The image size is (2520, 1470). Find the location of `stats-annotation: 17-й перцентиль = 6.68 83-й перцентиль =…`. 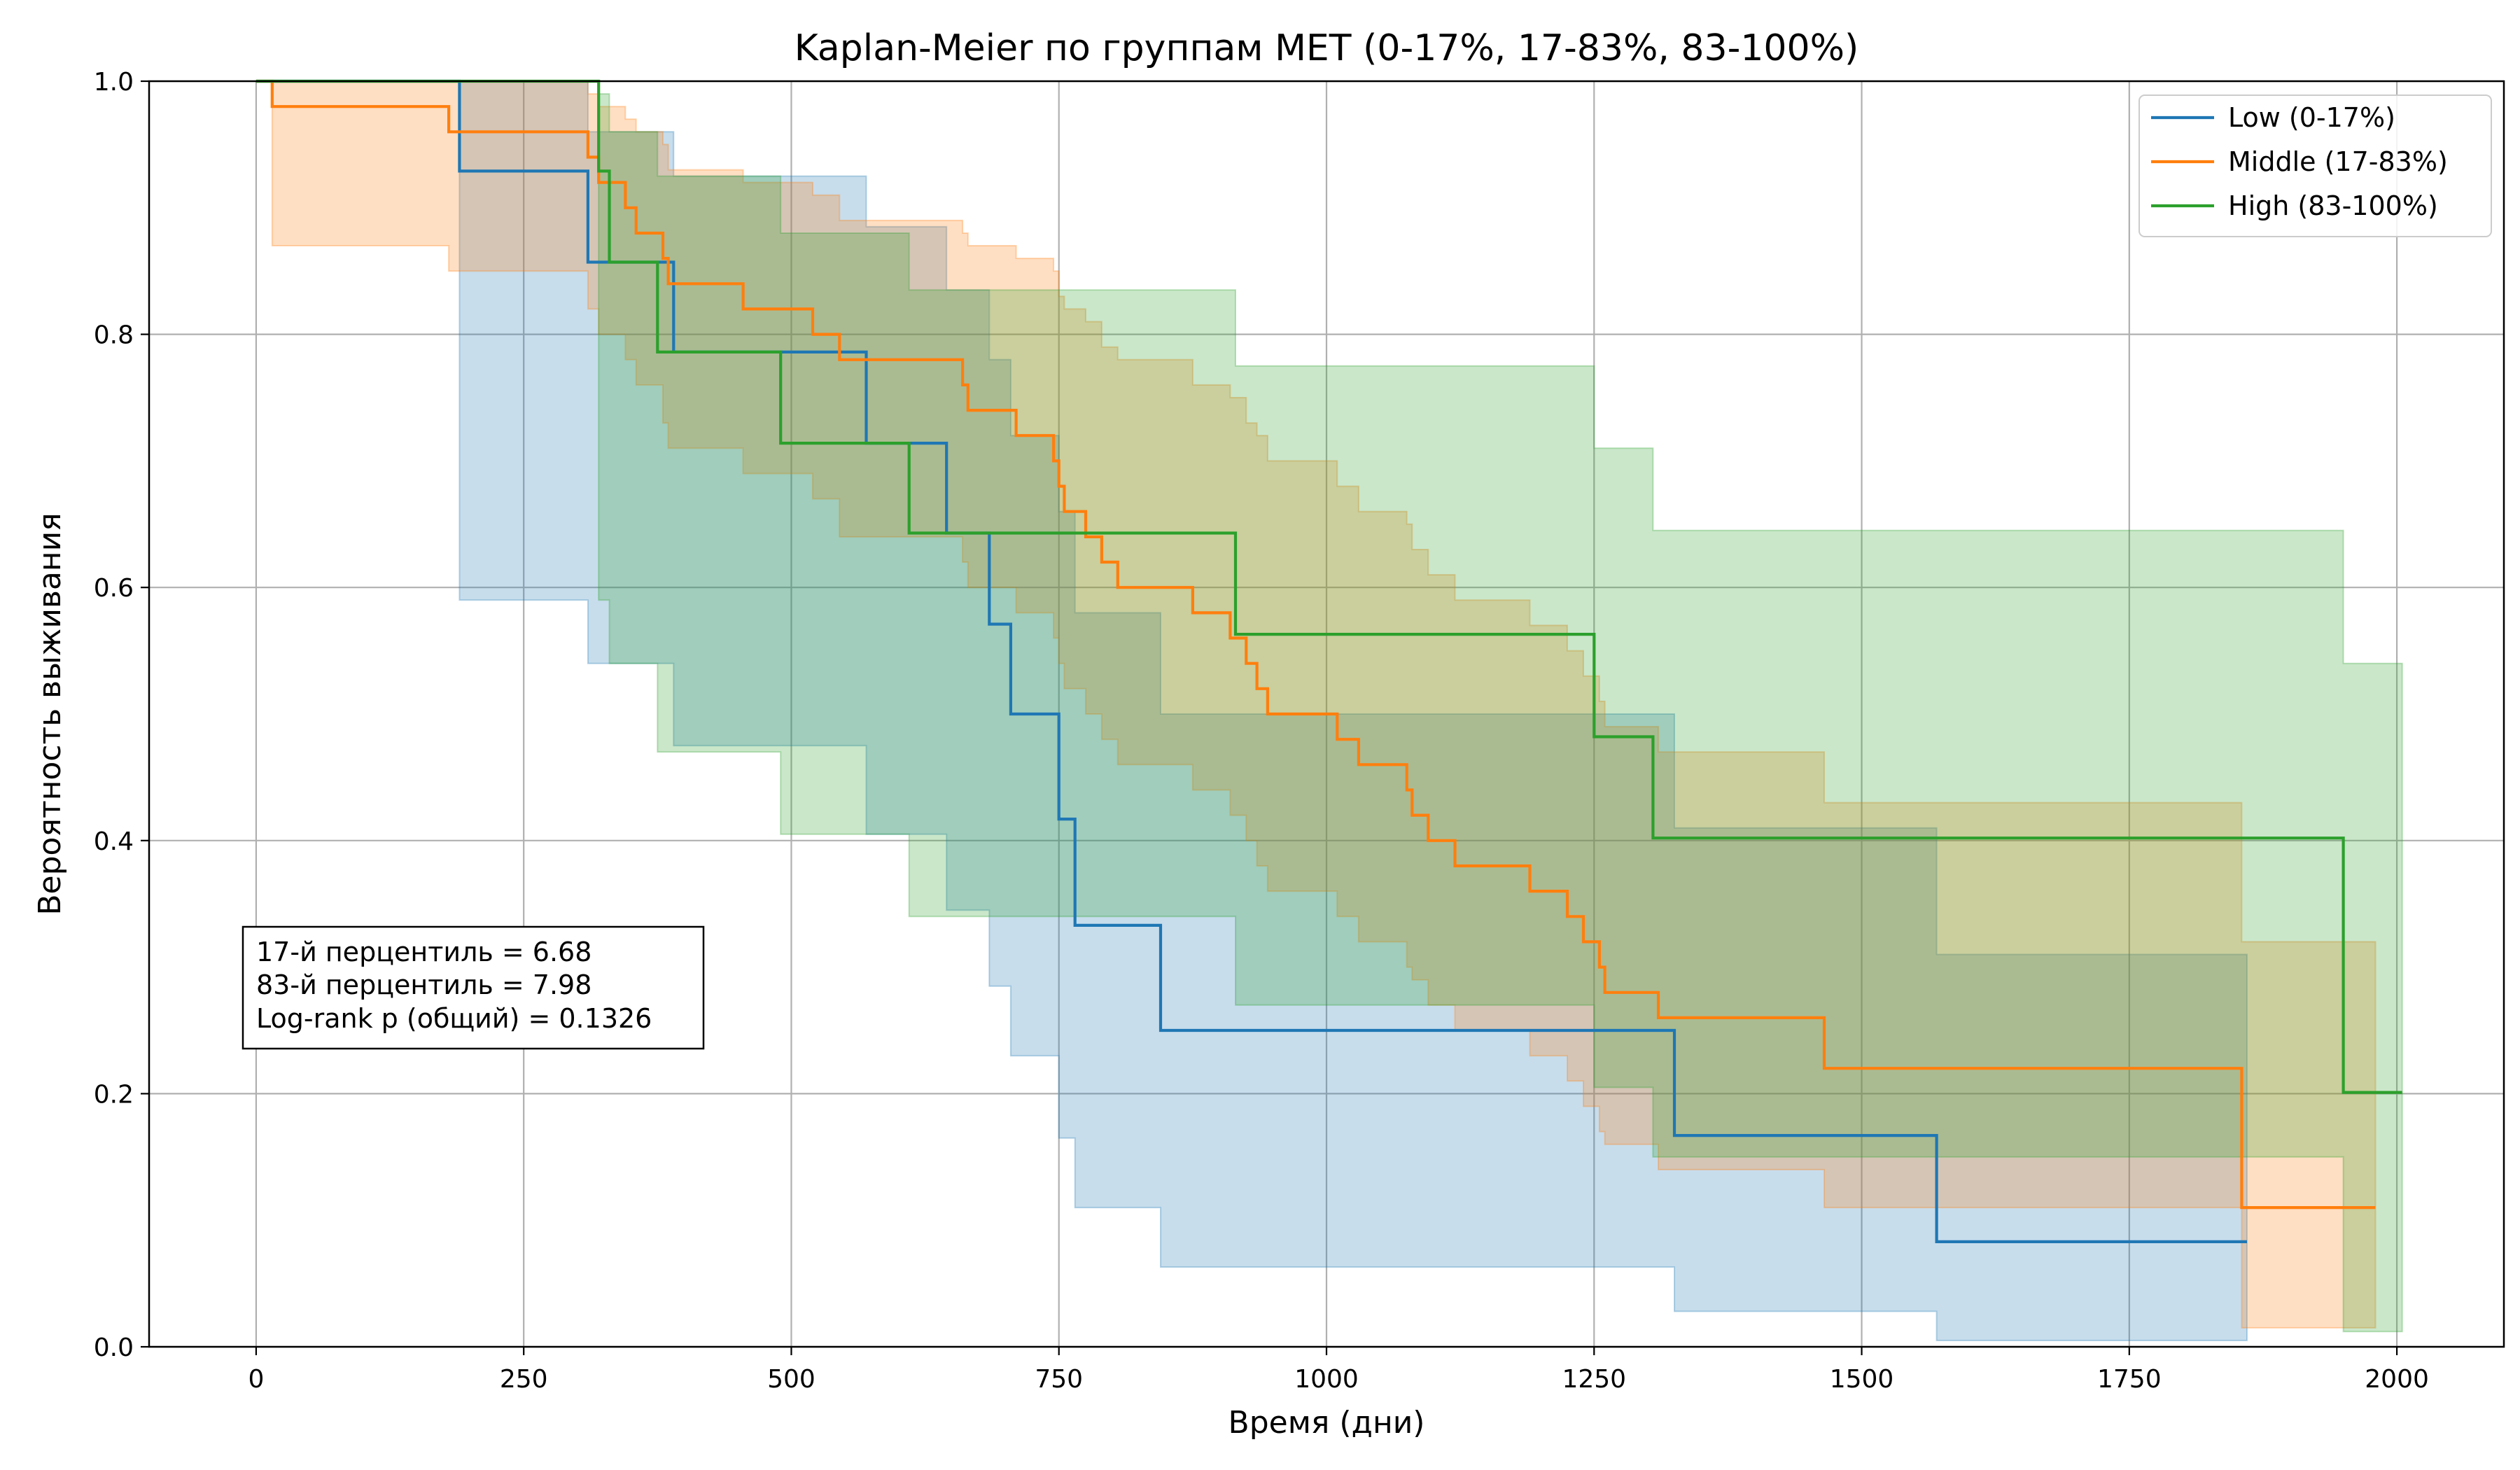

stats-annotation: 17-й перцентиль = 6.68 83-й перцентиль =… is located at coordinates (473, 987).